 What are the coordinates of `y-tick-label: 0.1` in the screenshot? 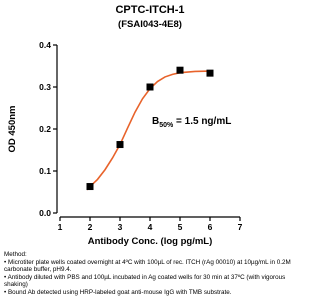 It's located at (45, 171).